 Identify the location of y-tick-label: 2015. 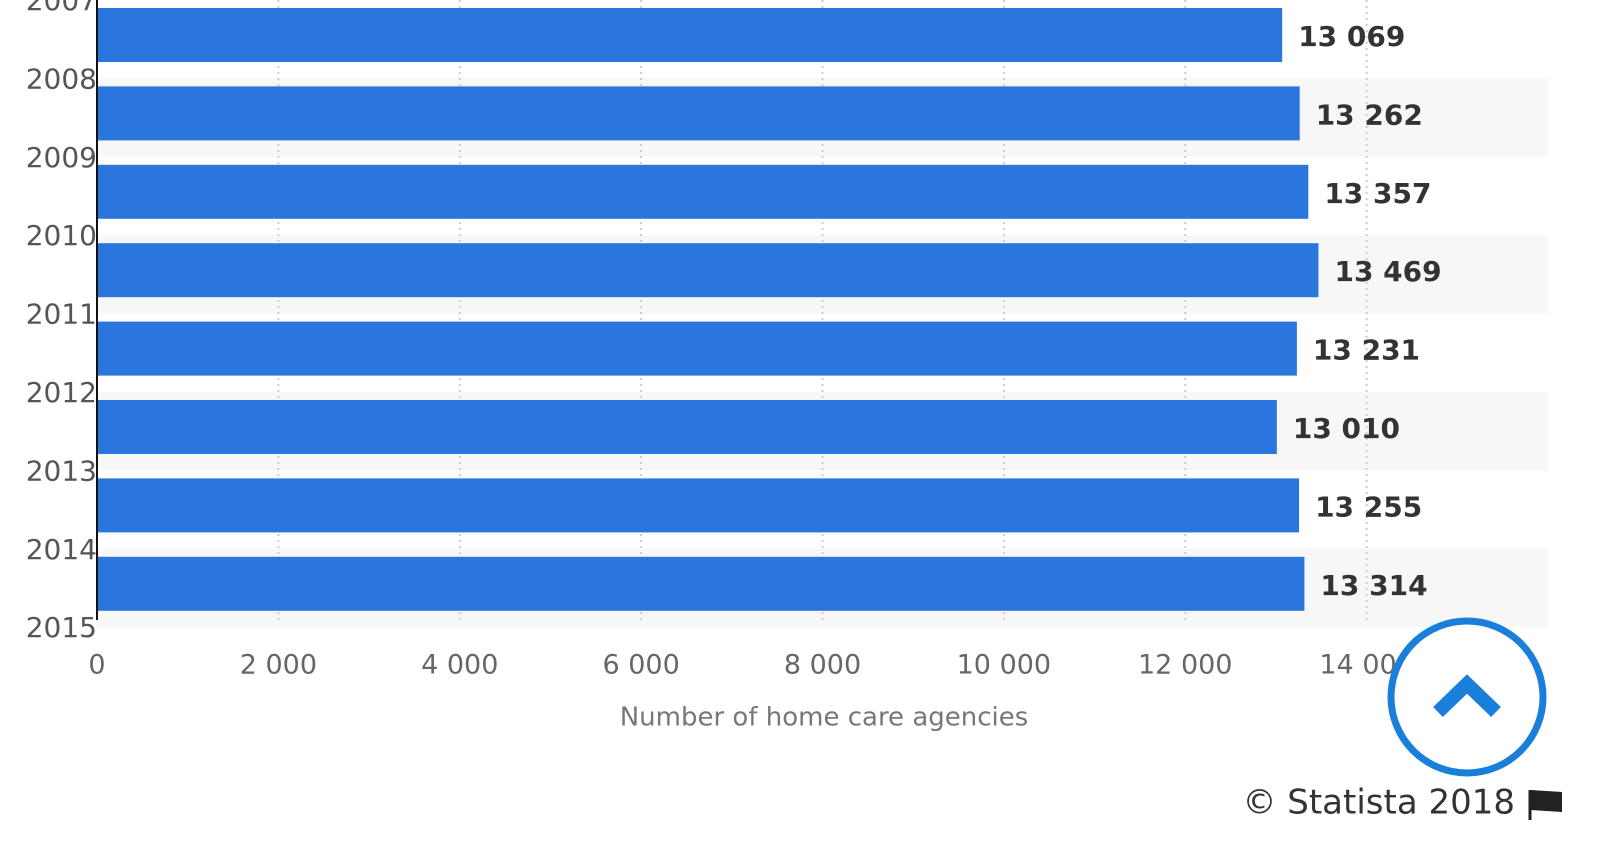
(61, 627).